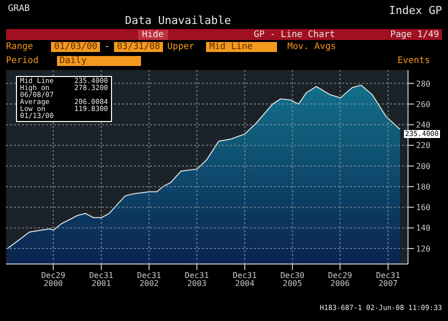  I want to click on text: 03/31/08, so click(139, 47).